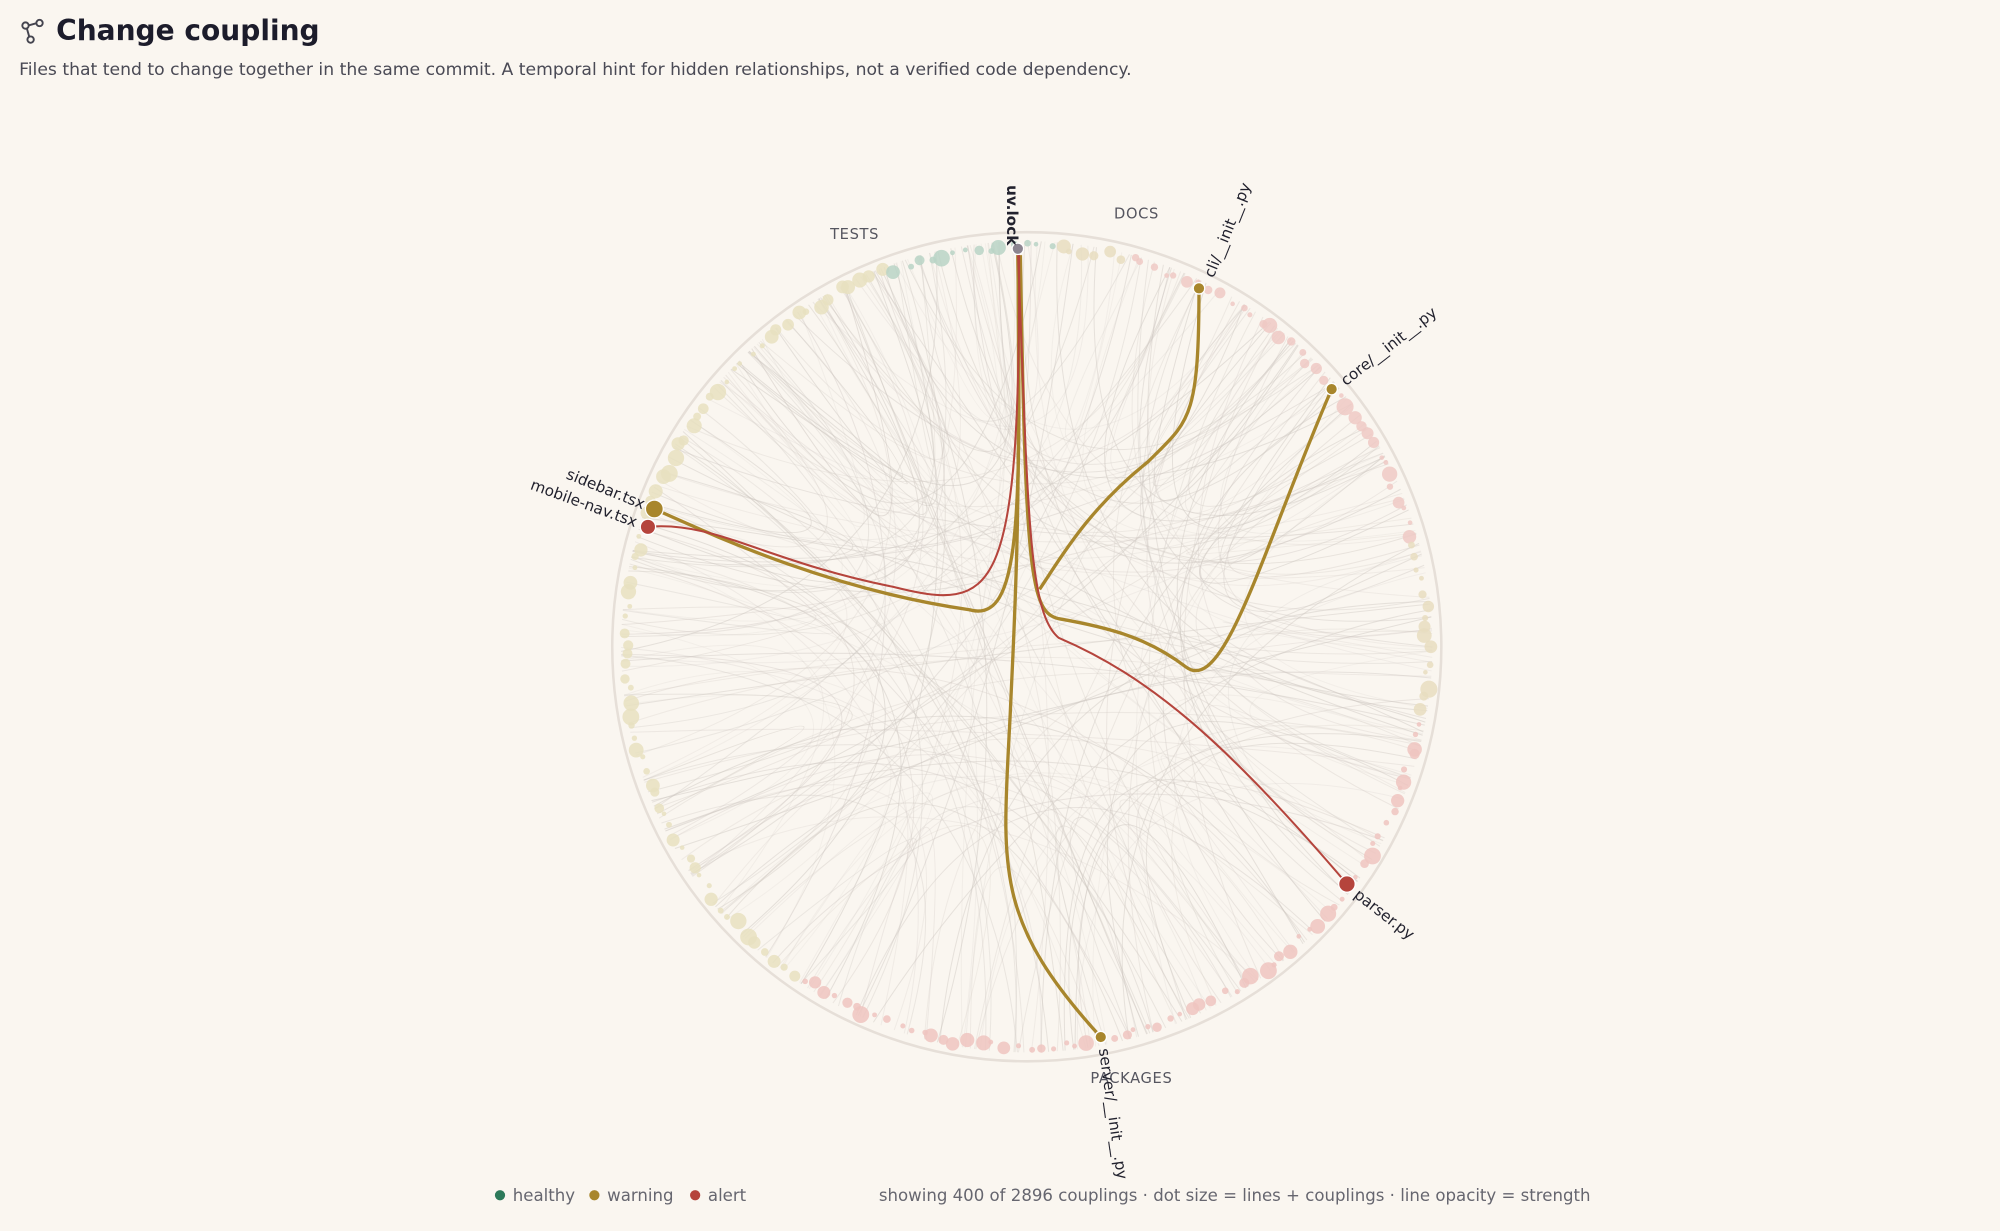 The height and width of the screenshot is (1231, 2000). Describe the element at coordinates (1131, 1078) in the screenshot. I see `group-label: PACKAGES` at that location.